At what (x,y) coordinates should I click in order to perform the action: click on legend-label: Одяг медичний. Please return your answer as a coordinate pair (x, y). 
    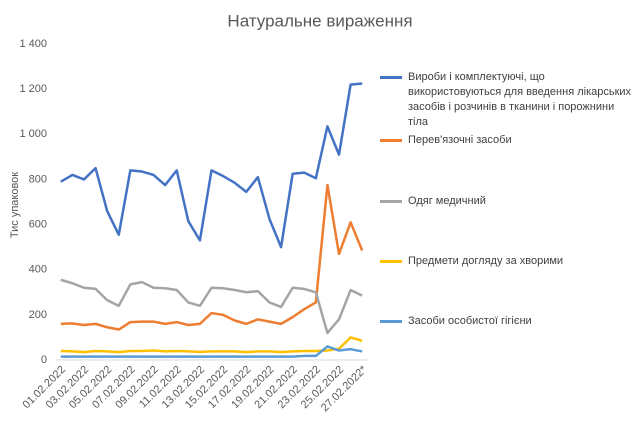
    Looking at the image, I should click on (447, 201).